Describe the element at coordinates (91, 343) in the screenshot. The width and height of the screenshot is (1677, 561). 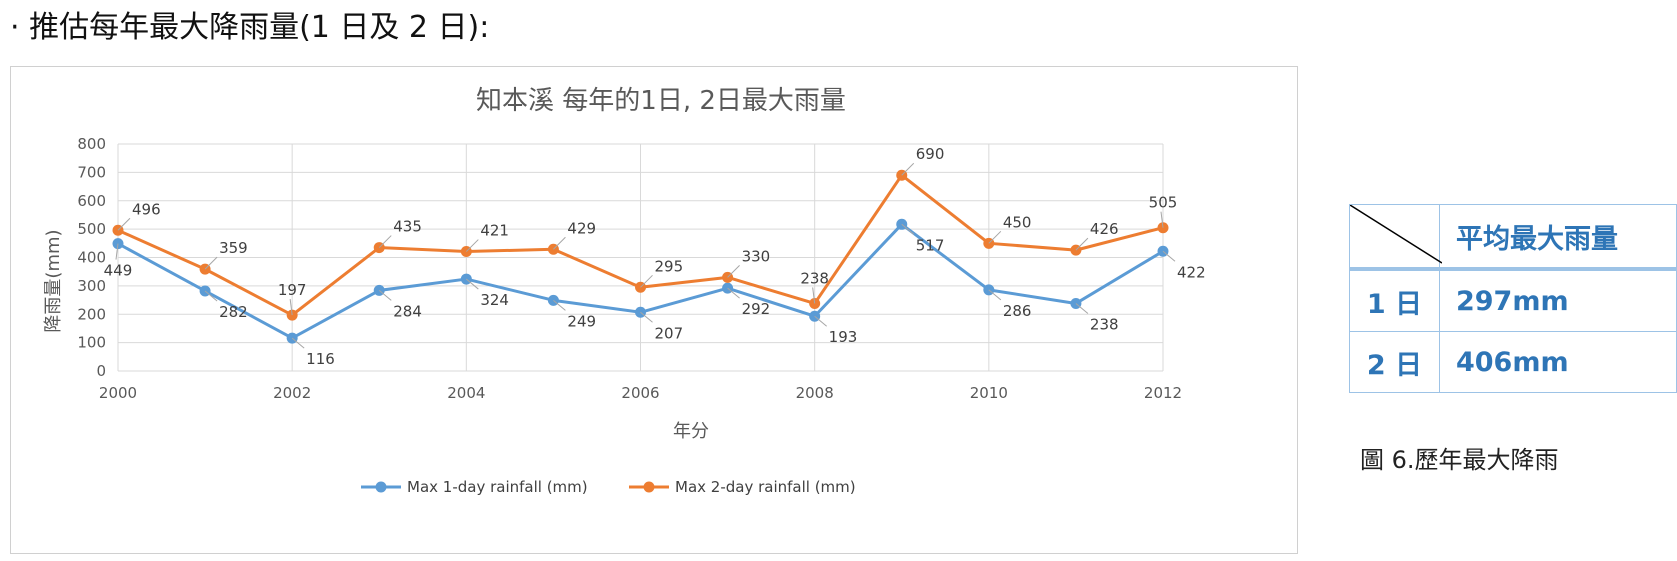
I see `y-tick-label: 100` at that location.